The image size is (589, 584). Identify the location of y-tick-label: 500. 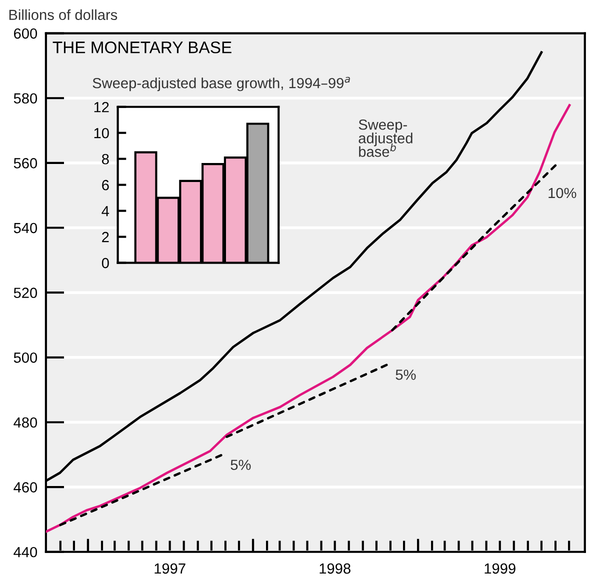
(26, 357).